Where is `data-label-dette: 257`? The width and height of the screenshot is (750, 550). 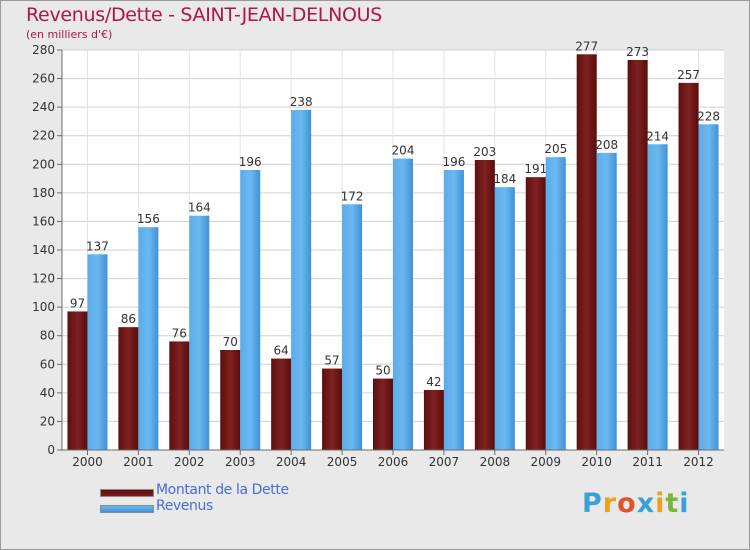 data-label-dette: 257 is located at coordinates (688, 75).